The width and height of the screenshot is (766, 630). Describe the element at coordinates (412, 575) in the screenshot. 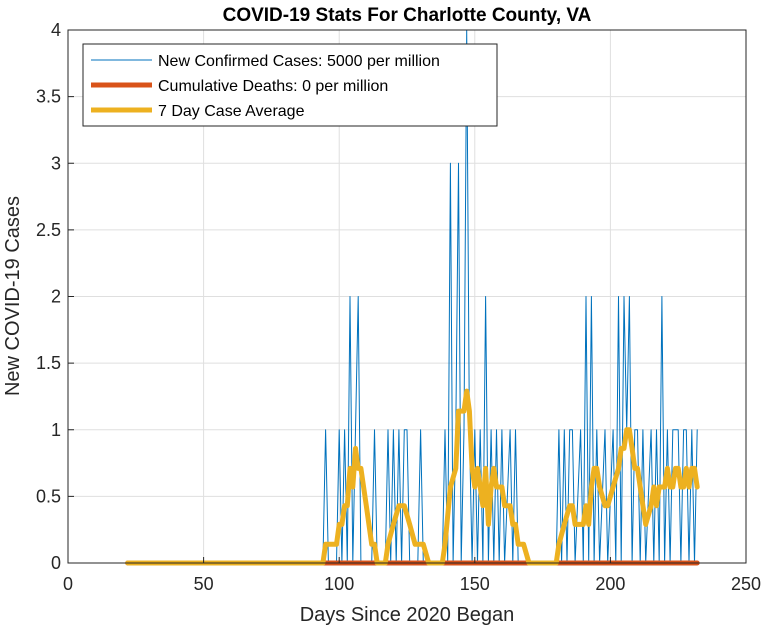

I see `x-axis-ticks: 0 50 100 150 200 250` at that location.